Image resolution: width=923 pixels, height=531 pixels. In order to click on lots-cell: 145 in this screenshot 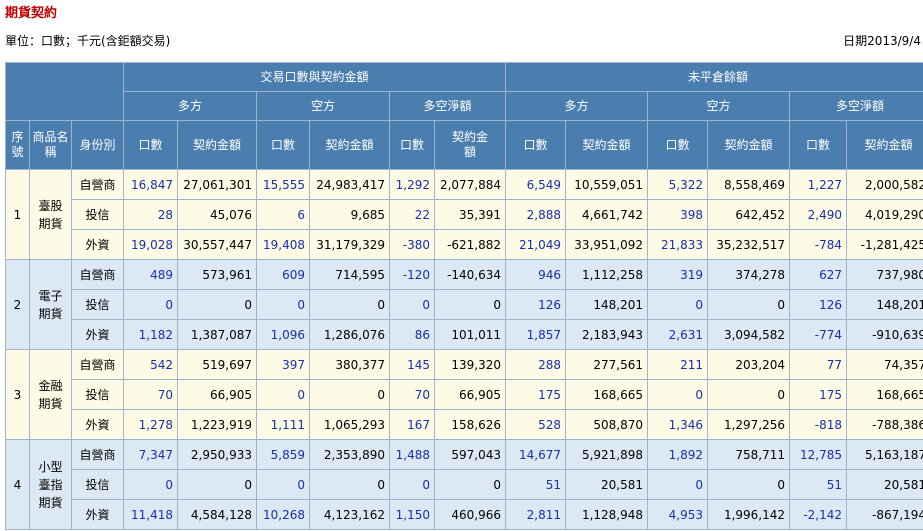, I will do `click(412, 364)`.